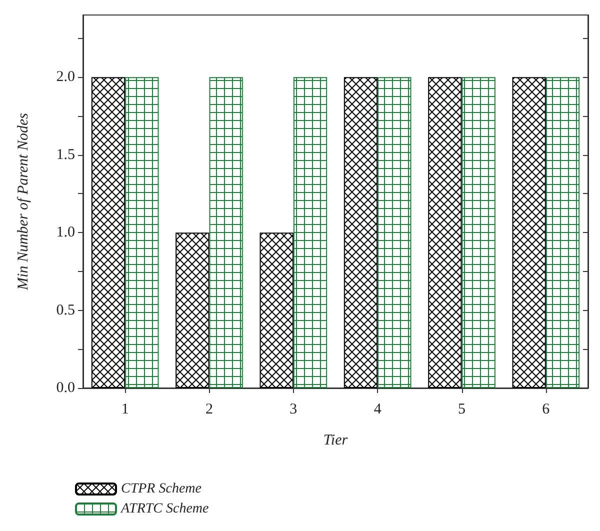  I want to click on legend-label: CTPR Scheme, so click(161, 489).